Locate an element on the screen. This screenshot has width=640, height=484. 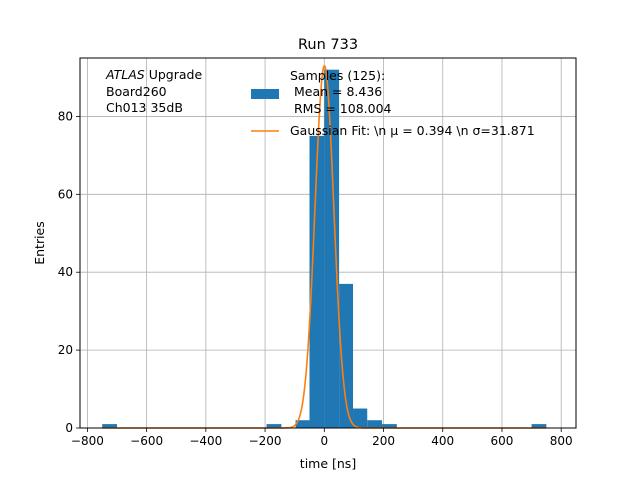
y-tick-label: 60 is located at coordinates (65, 194).